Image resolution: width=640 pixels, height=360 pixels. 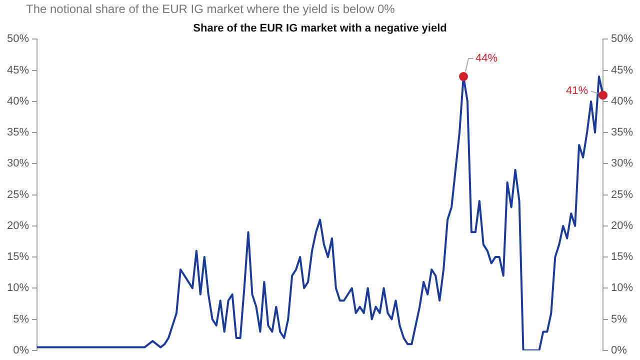 What do you see at coordinates (622, 132) in the screenshot?
I see `y2-tick-label: 35%` at bounding box center [622, 132].